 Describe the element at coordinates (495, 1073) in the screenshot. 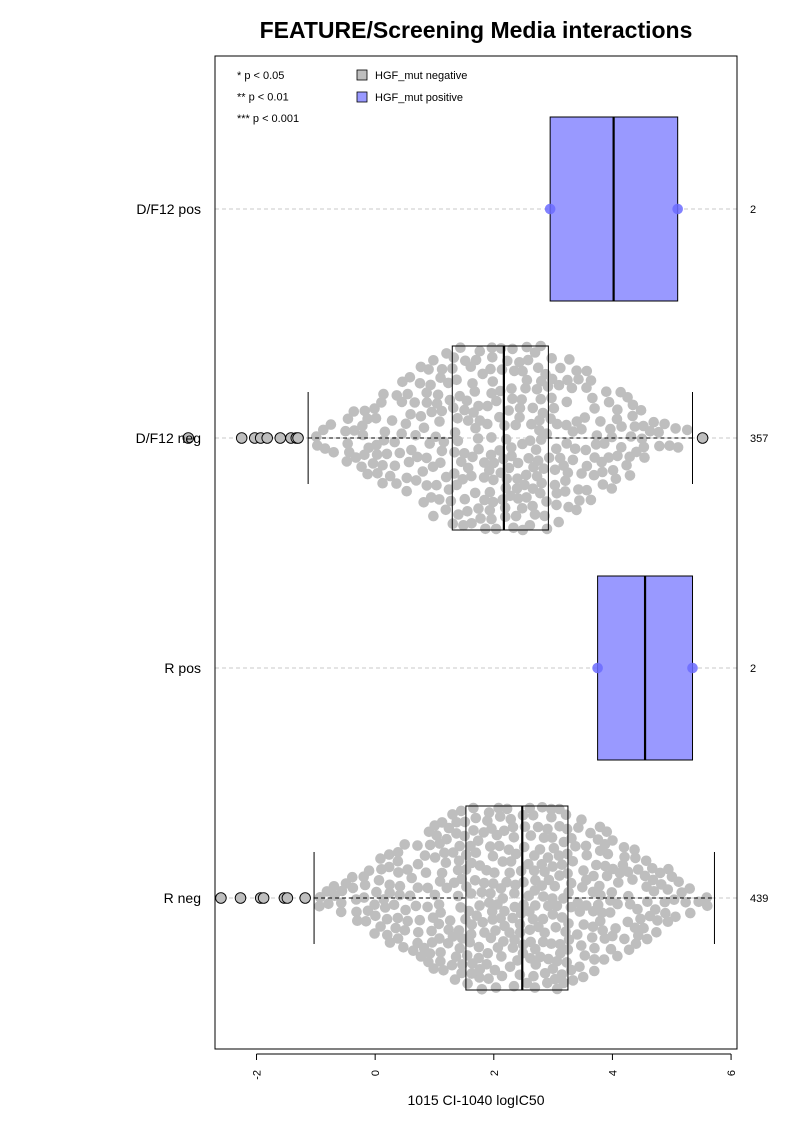

I see `x-tick-label: 2` at that location.